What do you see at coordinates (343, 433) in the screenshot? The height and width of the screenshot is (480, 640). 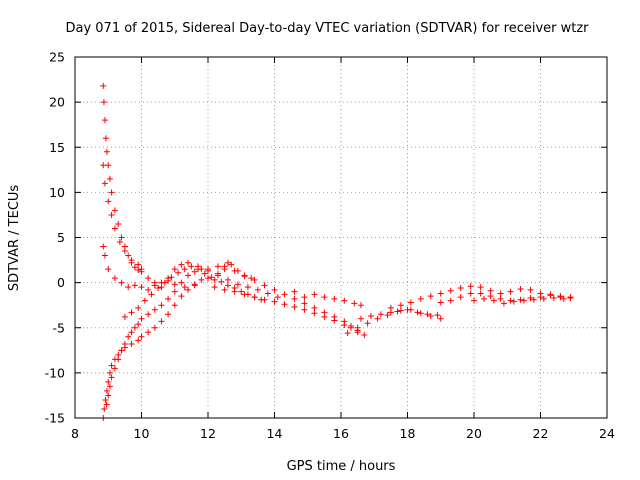 I see `x-tick-labels: 8 10 12 14 16 18 20 22 24` at bounding box center [343, 433].